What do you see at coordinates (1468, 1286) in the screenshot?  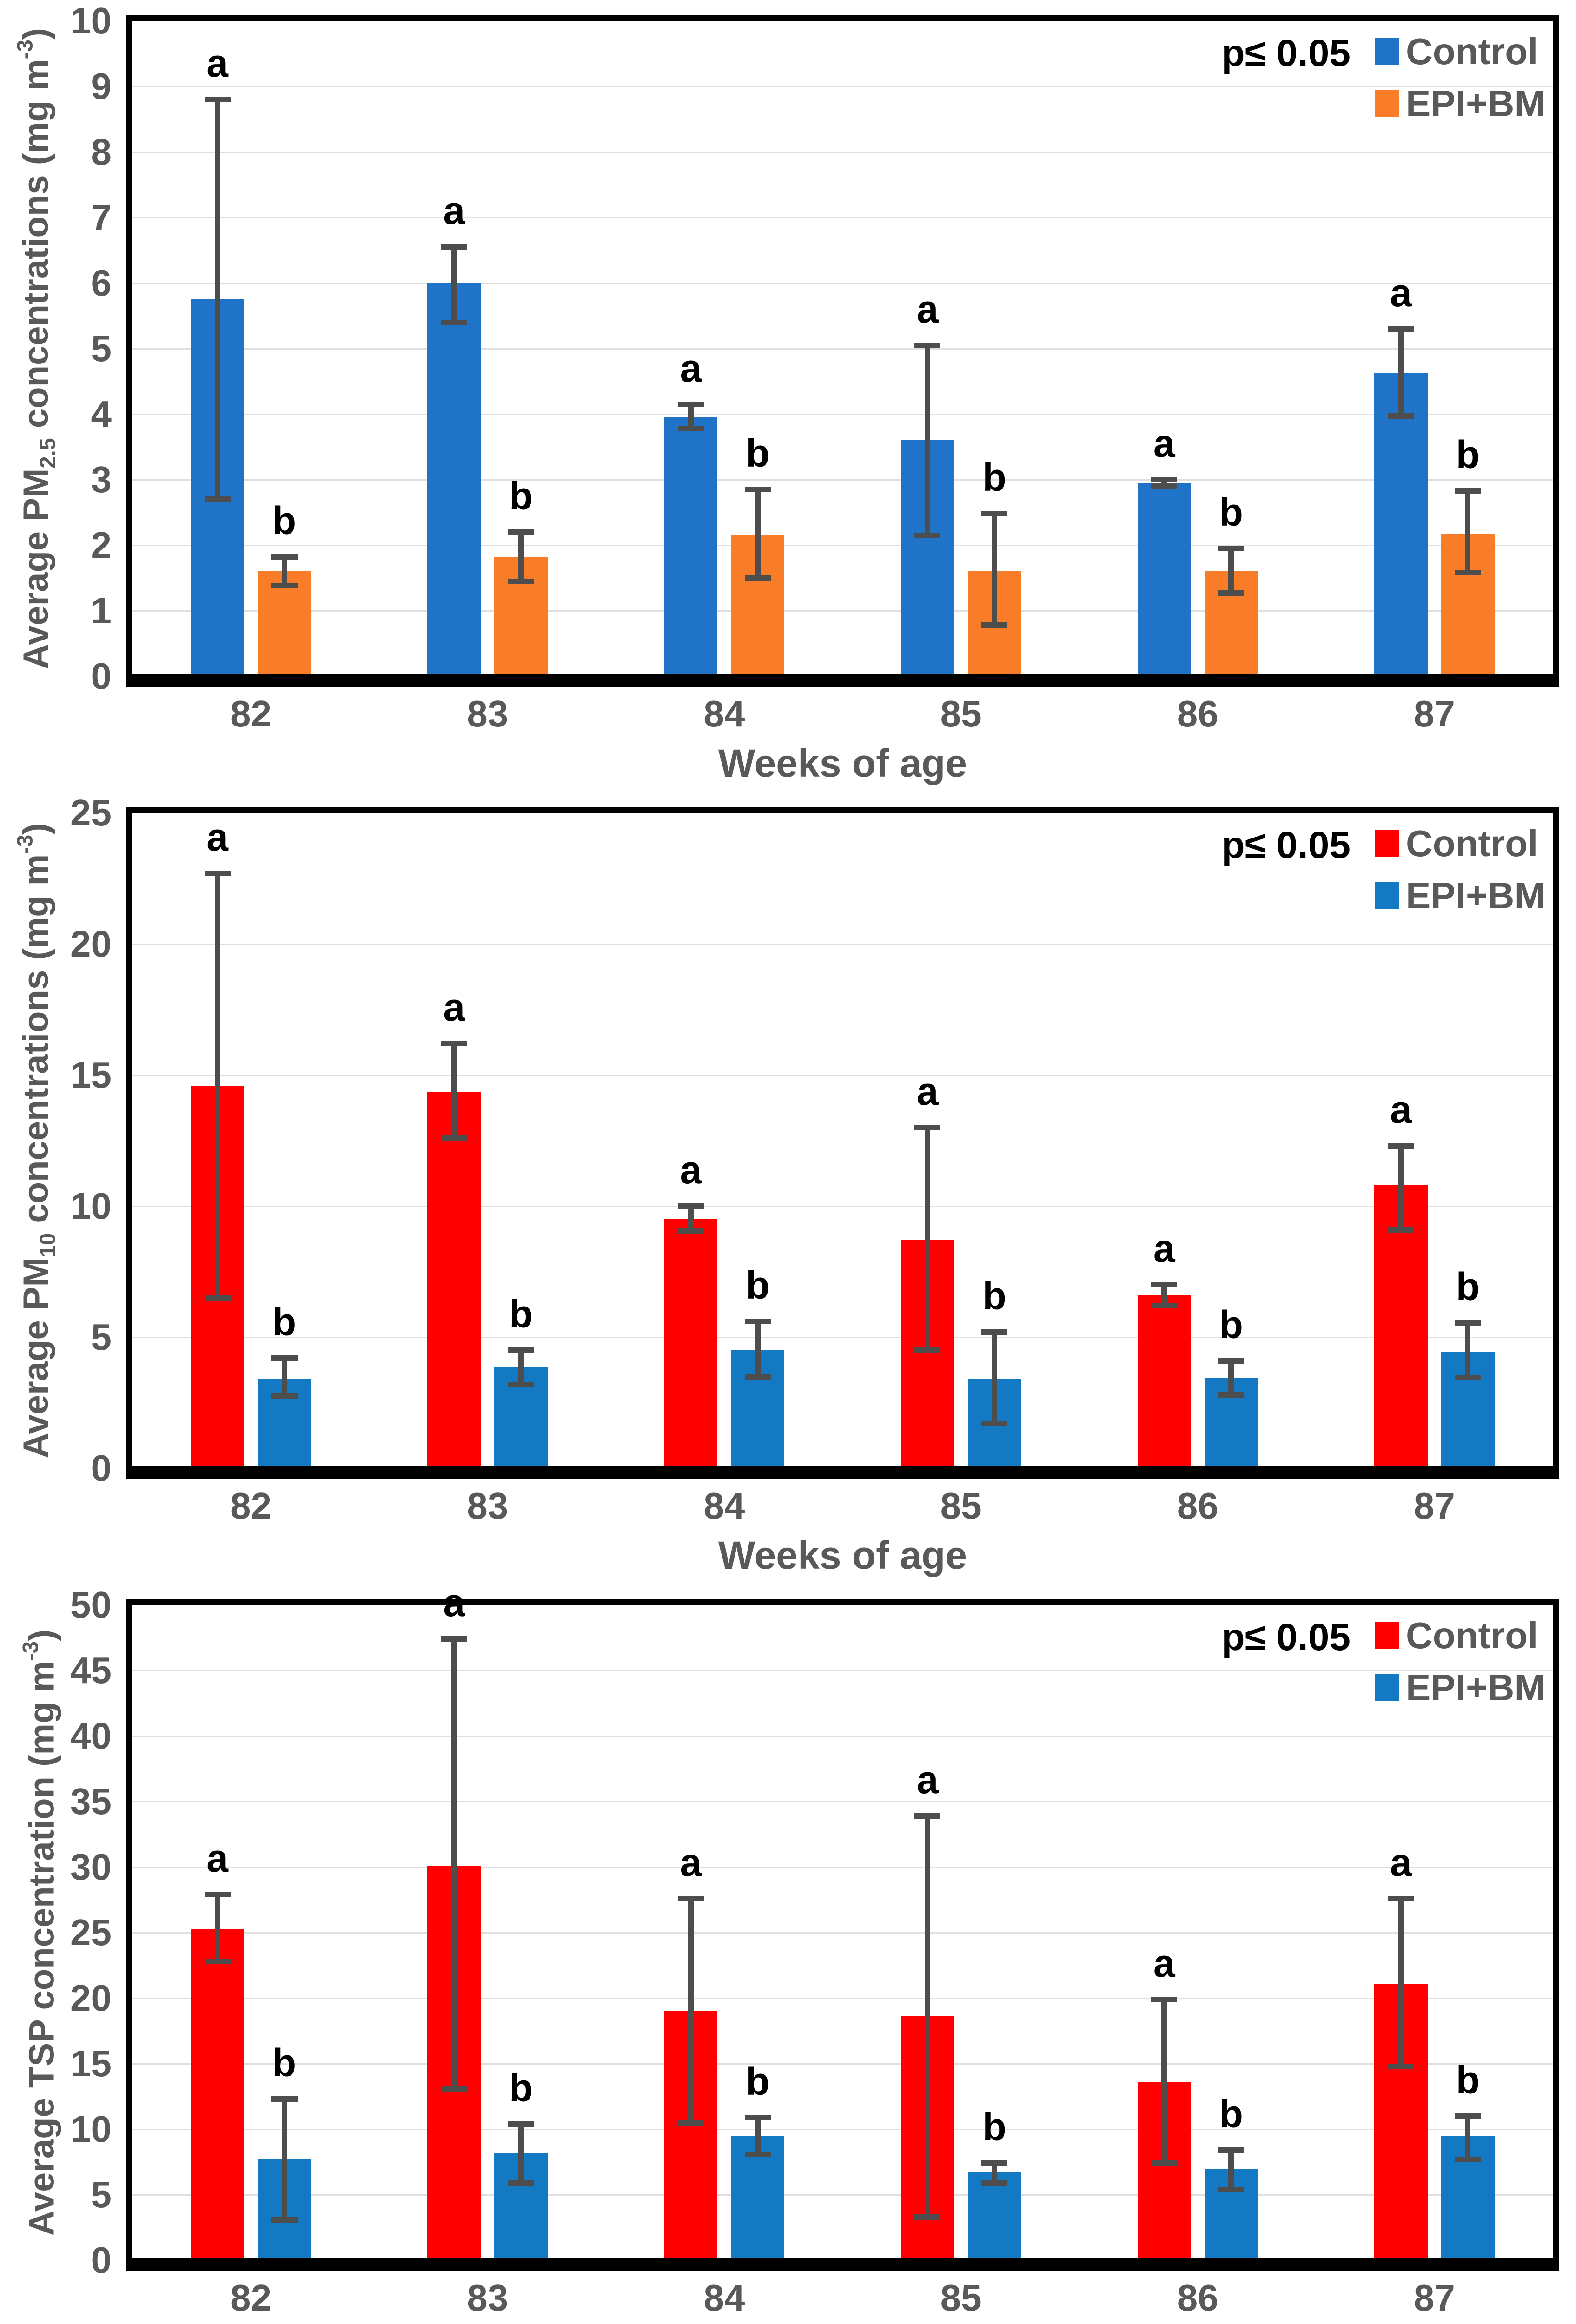 I see `significance-letter-pm10-week-87-s1: b` at bounding box center [1468, 1286].